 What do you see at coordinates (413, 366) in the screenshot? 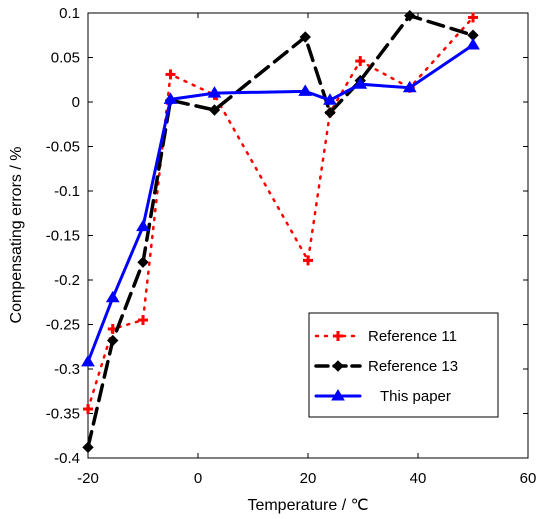
I see `legend-label: Reference 13` at bounding box center [413, 366].